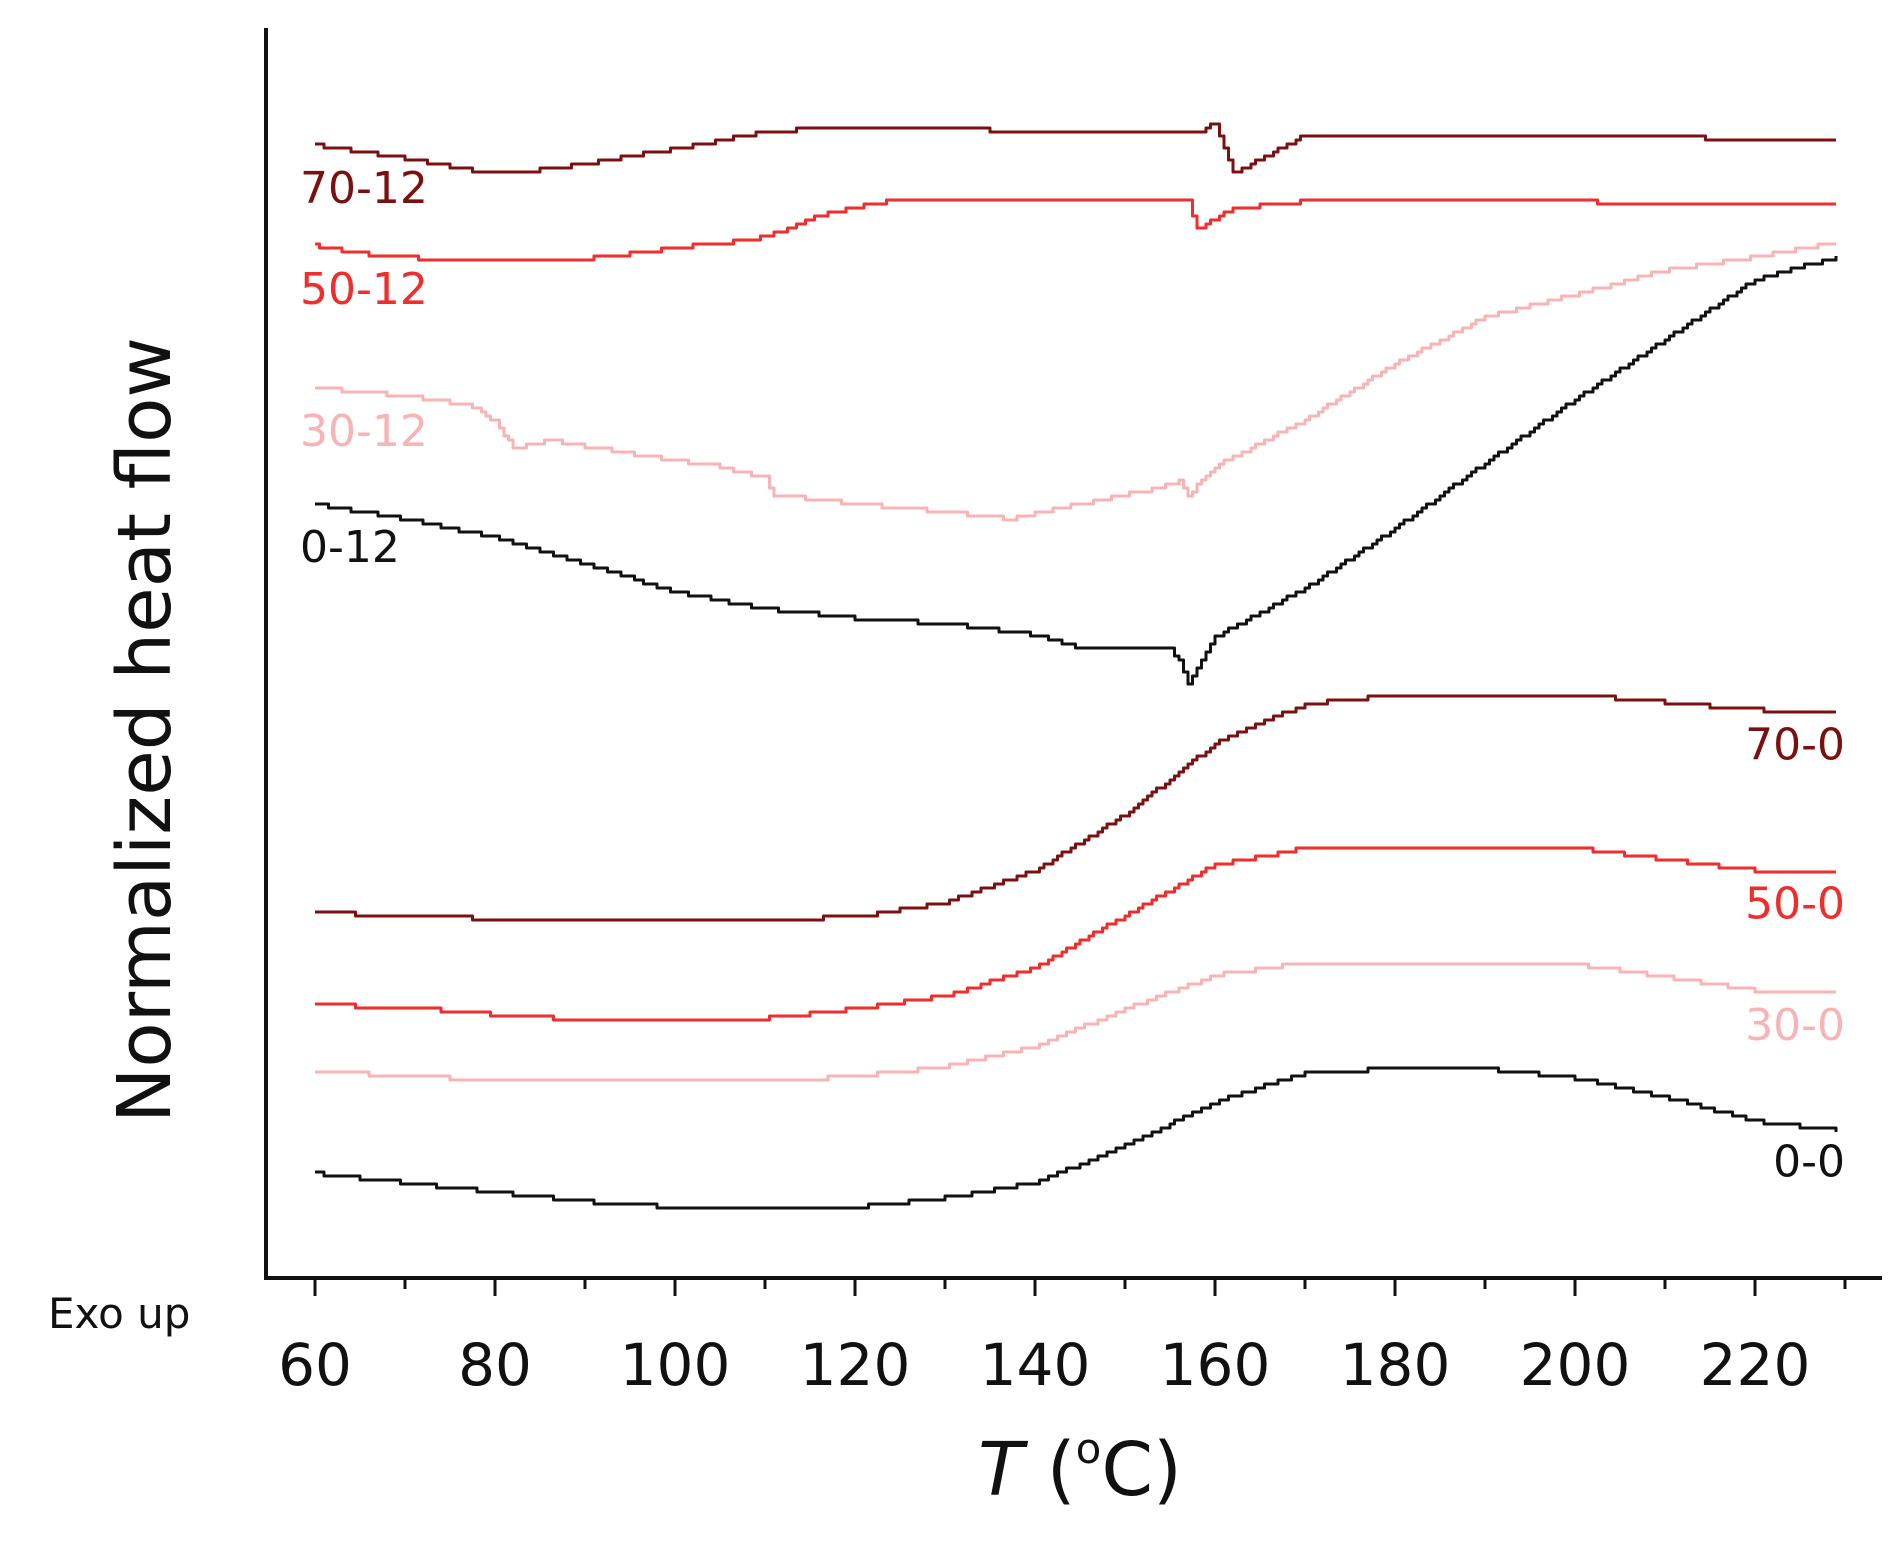 This screenshot has height=1544, width=1892. I want to click on series-label-50-0: 50-0, so click(1795, 903).